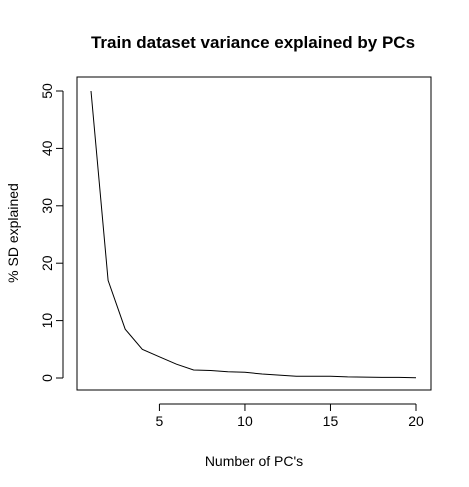  I want to click on y-tick-label: 40, so click(47, 148).